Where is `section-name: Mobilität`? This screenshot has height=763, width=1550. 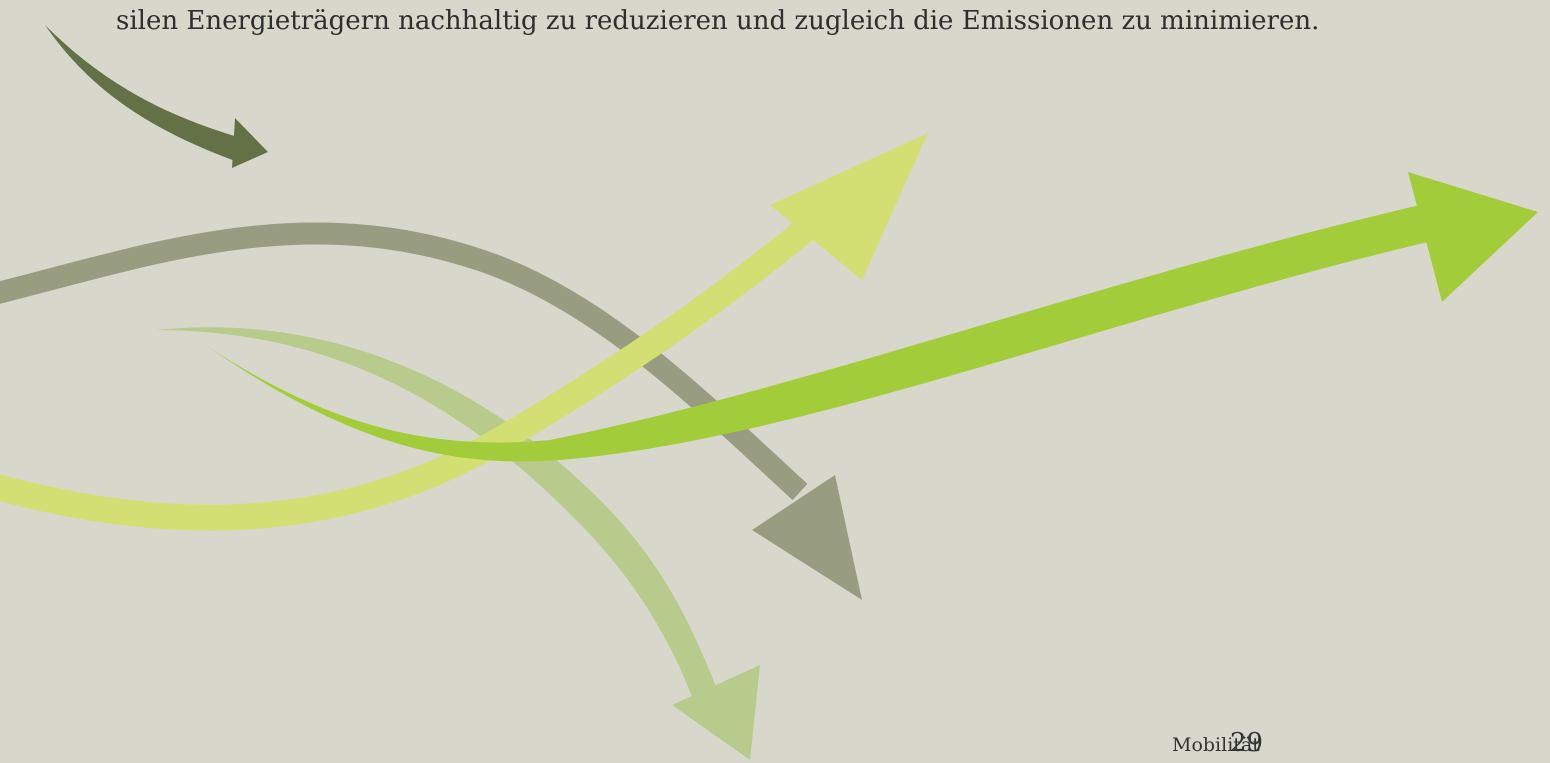
section-name: Mobilität is located at coordinates (1216, 745).